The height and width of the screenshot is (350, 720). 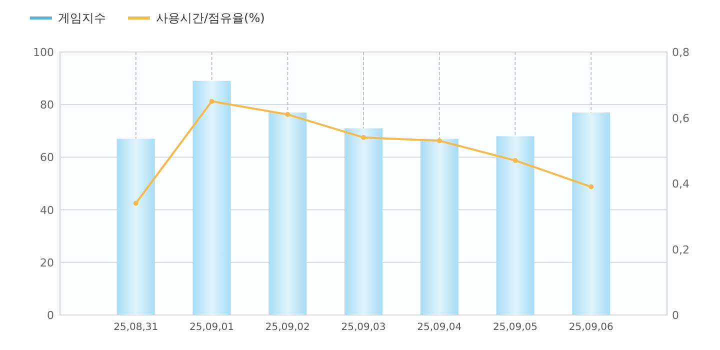 What do you see at coordinates (50, 315) in the screenshot?
I see `y-tick-label: 0` at bounding box center [50, 315].